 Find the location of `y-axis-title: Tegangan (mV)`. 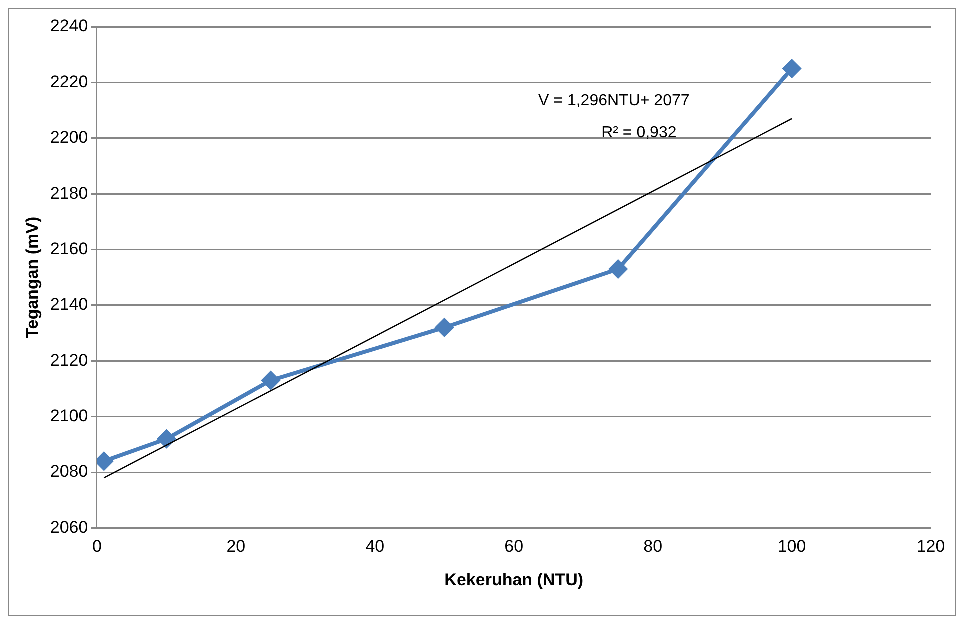

y-axis-title: Tegangan (mV) is located at coordinates (32, 277).